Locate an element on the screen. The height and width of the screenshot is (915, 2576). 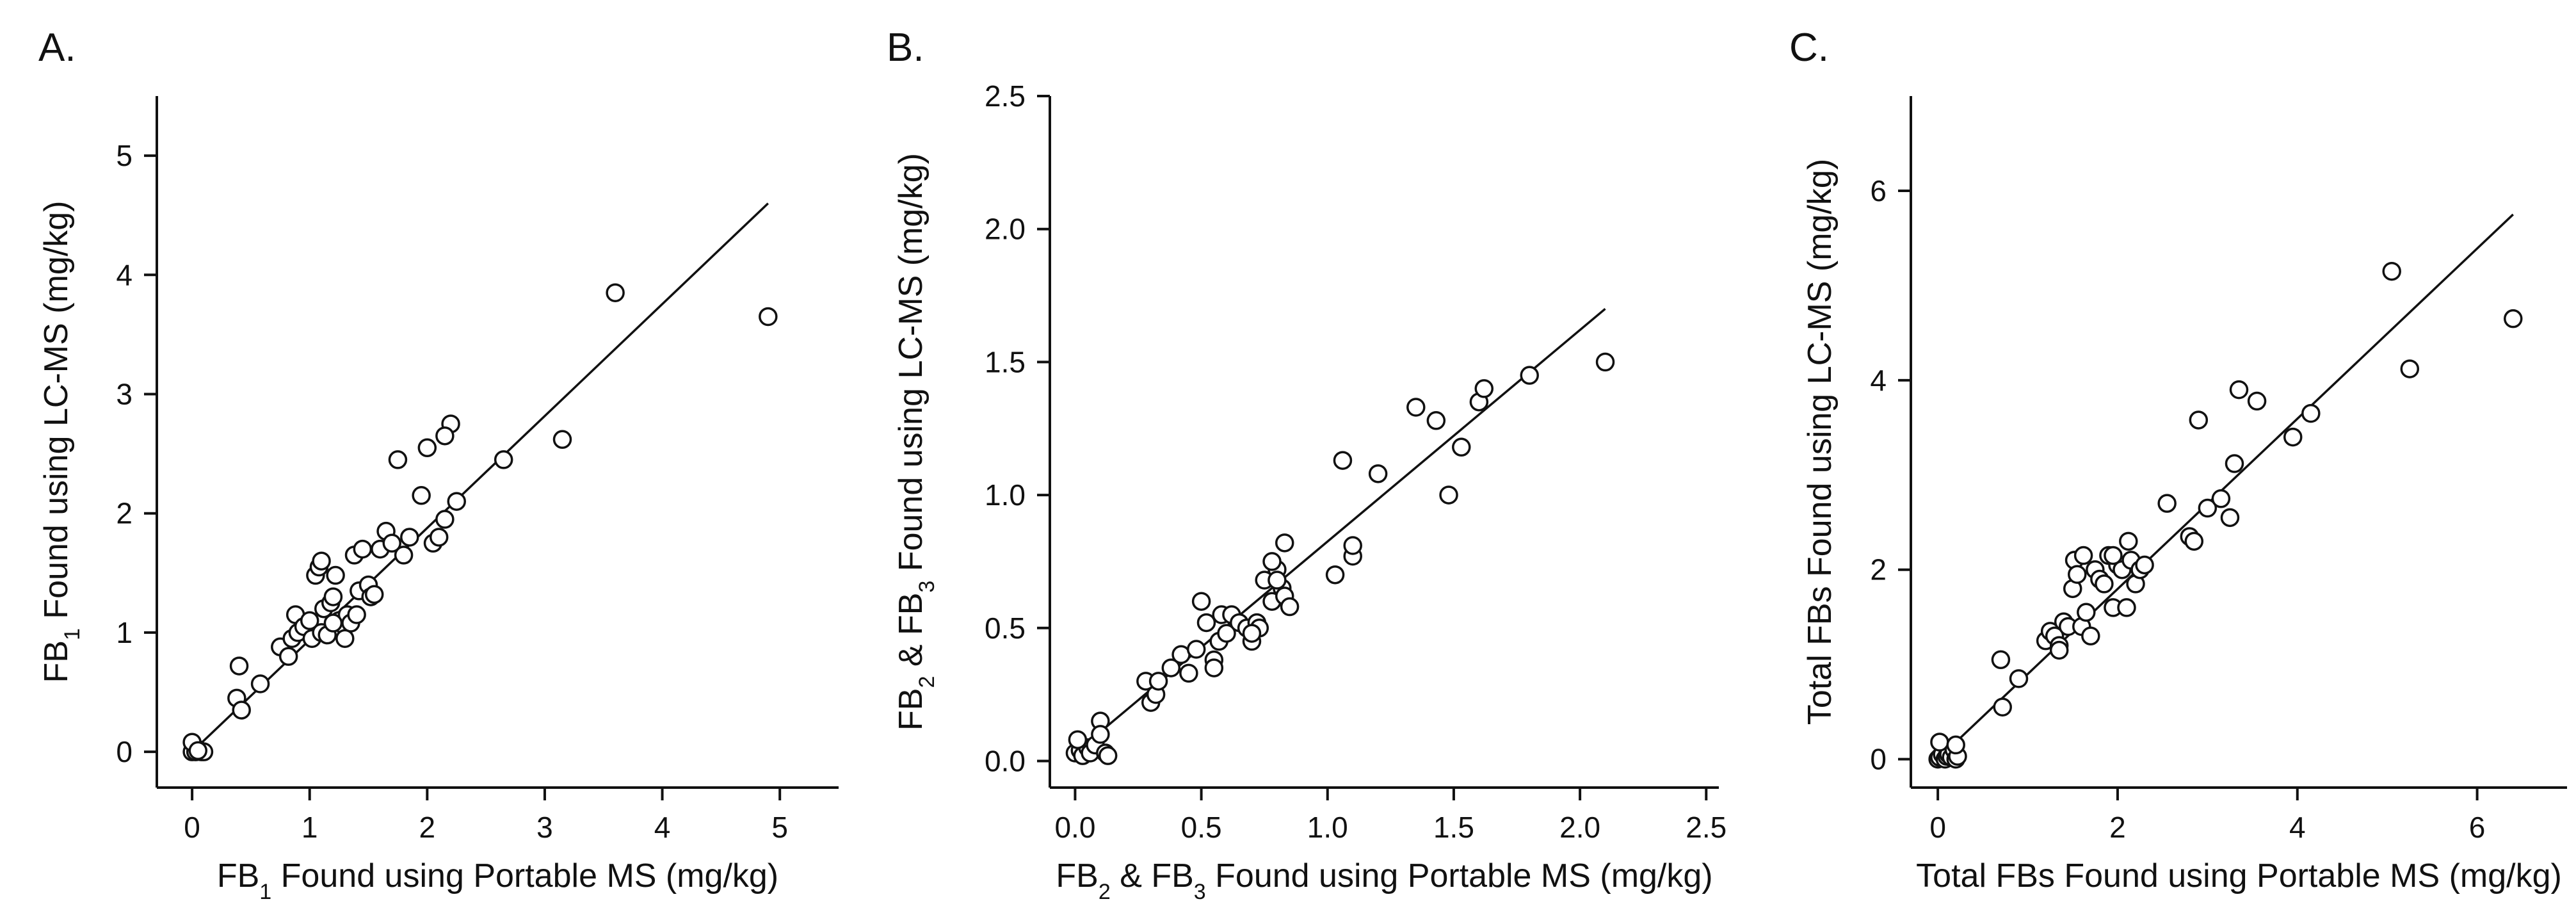
x-tick-label: 1 is located at coordinates (310, 827).